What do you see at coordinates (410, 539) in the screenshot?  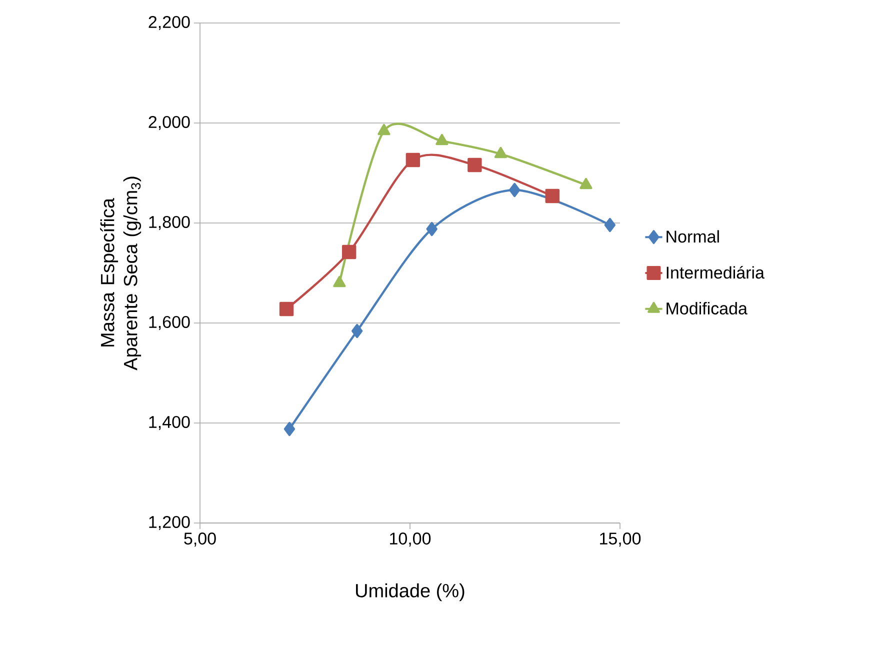 I see `x-tick-label: 10,00` at bounding box center [410, 539].